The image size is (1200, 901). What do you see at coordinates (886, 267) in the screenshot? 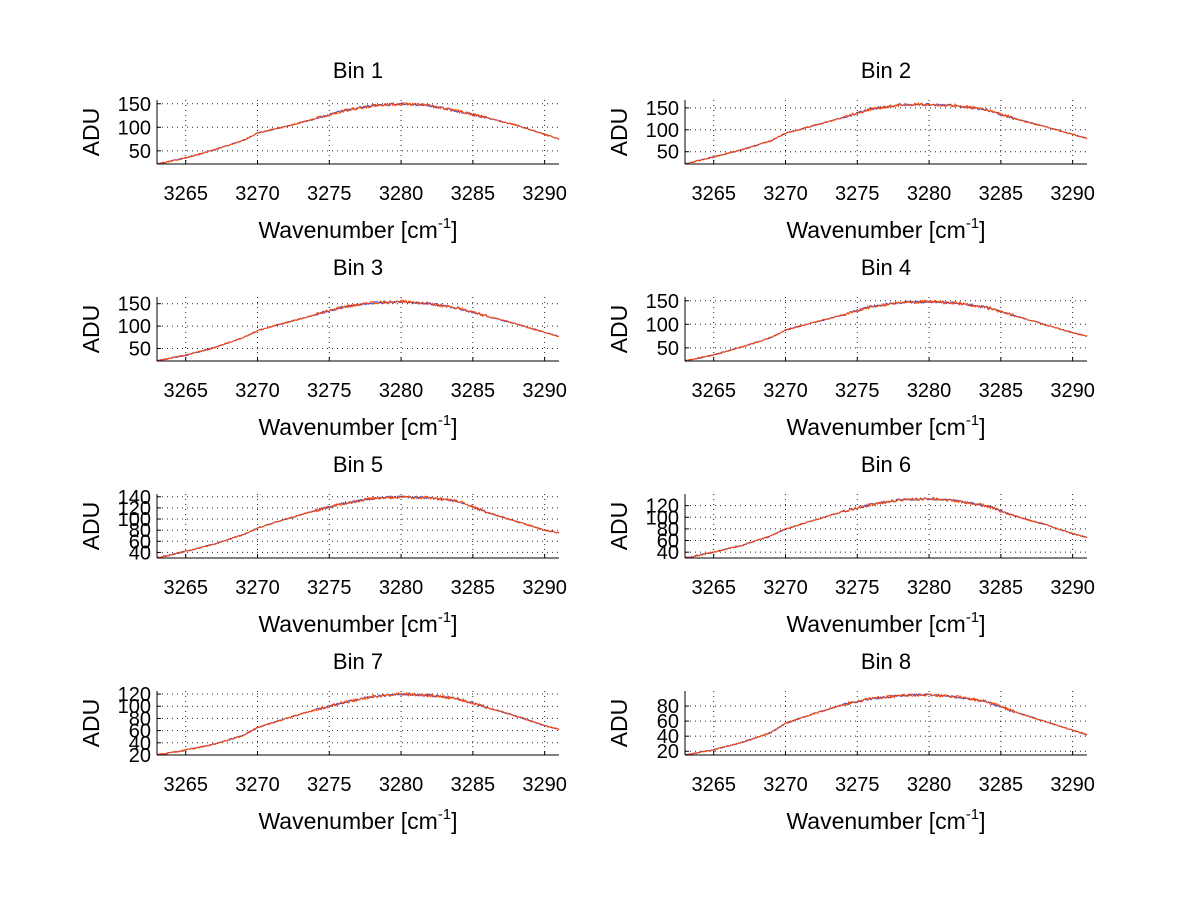
I see `chart-title: Bin 4` at bounding box center [886, 267].